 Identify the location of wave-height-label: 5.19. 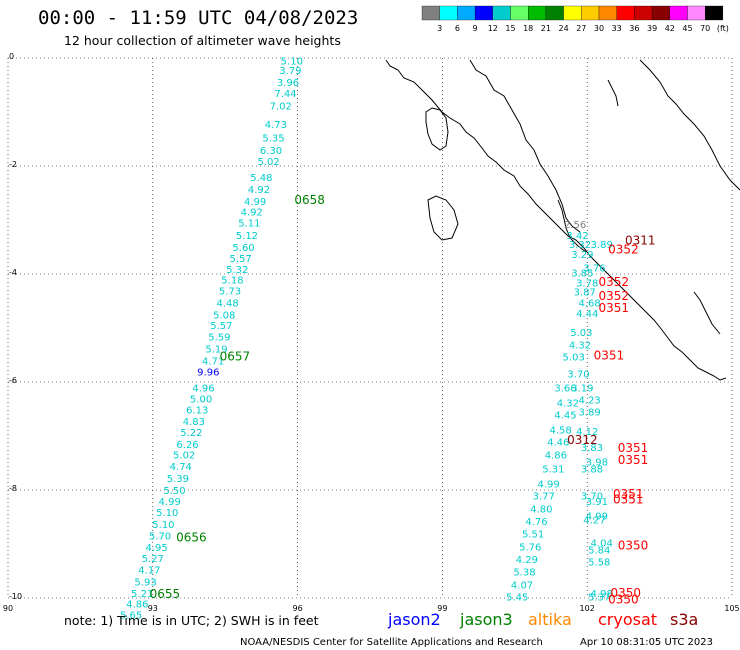
(216, 349).